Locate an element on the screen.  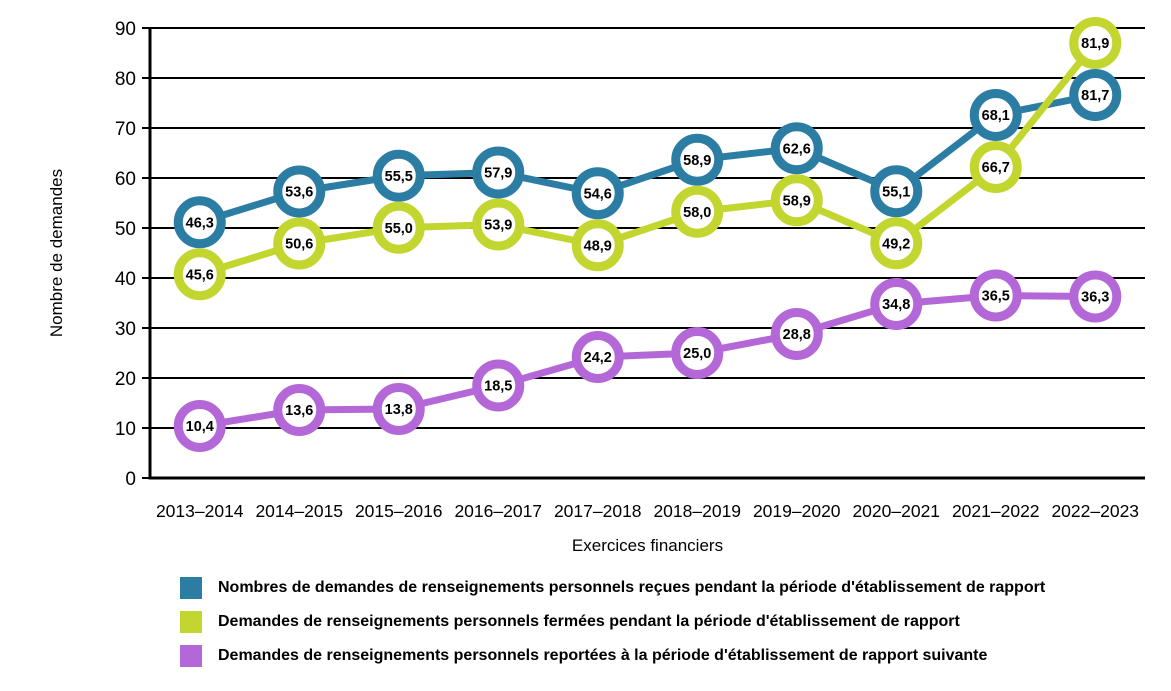
svg-text: 34,8 is located at coordinates (896, 305).